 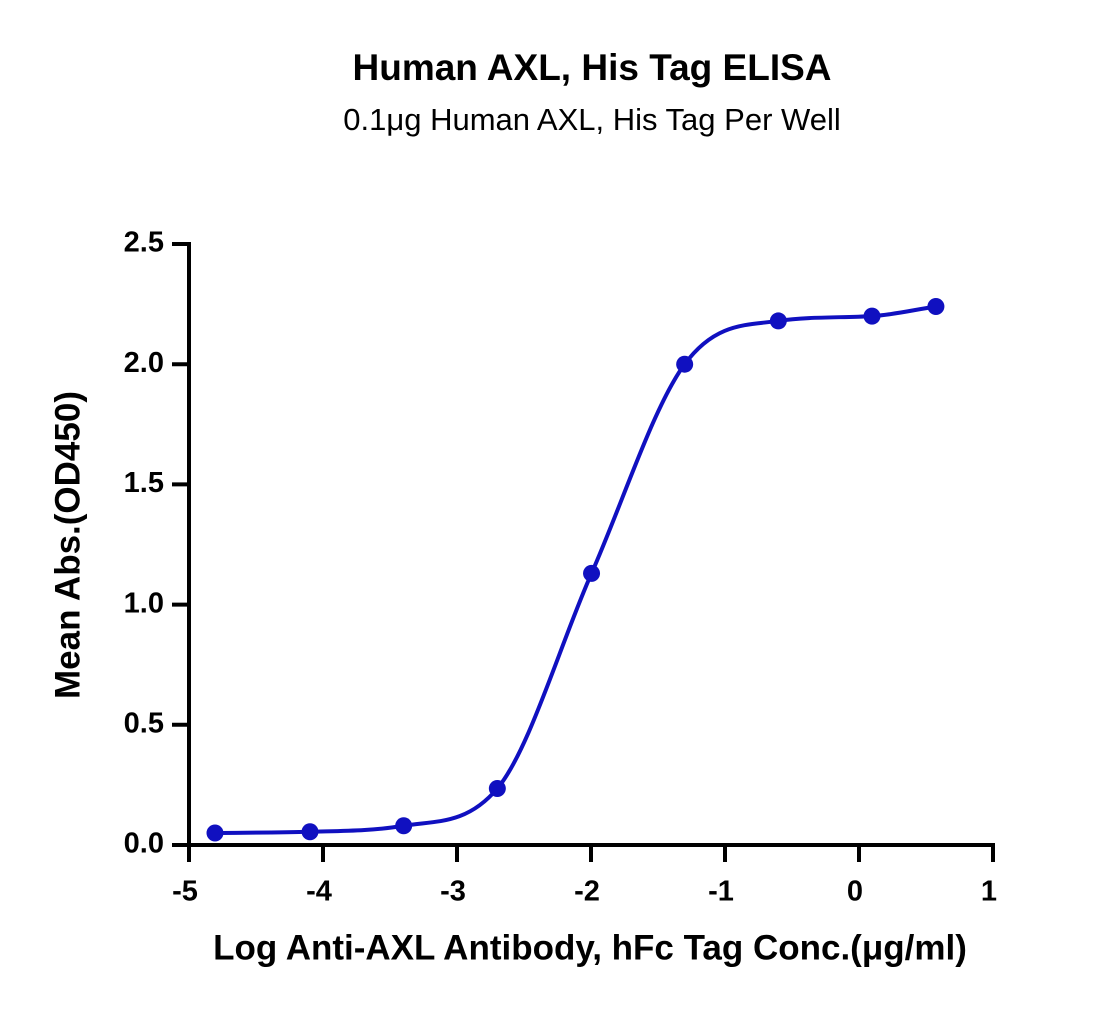 I want to click on y-tick-label: 2.0, so click(x=144, y=363).